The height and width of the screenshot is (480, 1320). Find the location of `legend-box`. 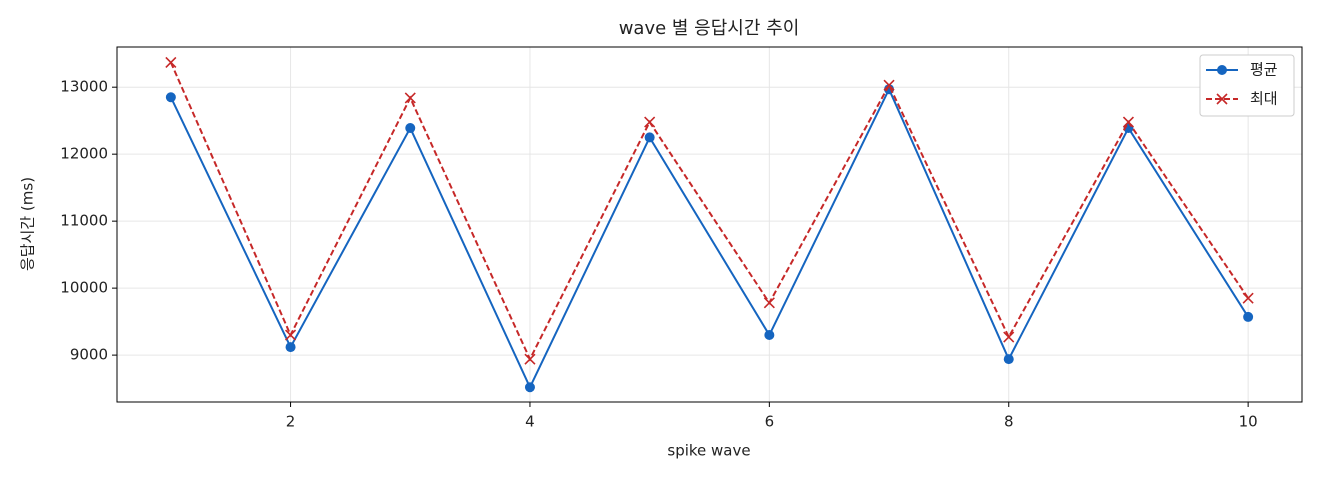

legend-box is located at coordinates (1247, 85).